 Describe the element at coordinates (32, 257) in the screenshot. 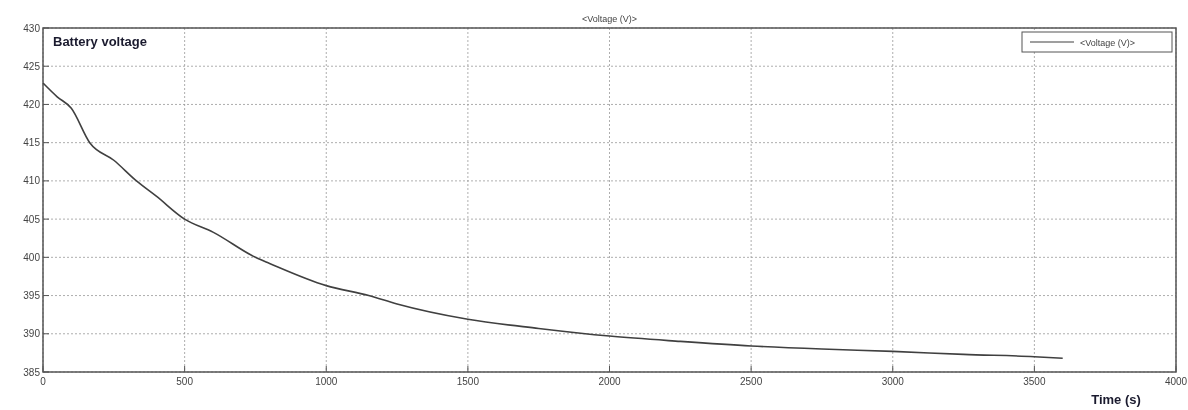

I see `y-tick-label: 400` at that location.